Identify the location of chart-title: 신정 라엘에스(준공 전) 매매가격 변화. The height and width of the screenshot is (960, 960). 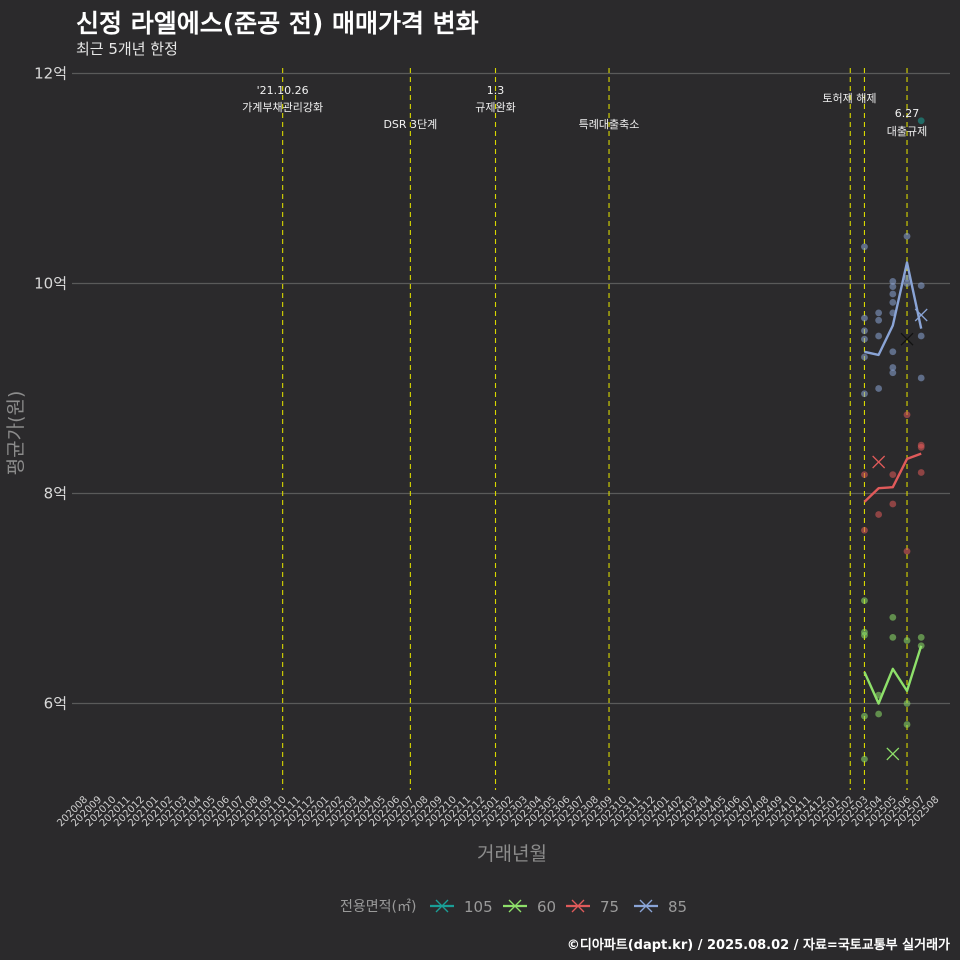
(277, 23).